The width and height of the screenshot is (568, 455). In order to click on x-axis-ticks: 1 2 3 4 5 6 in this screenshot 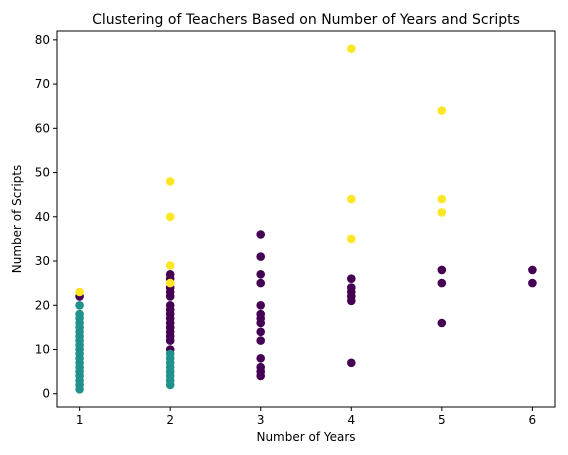, I will do `click(306, 417)`.